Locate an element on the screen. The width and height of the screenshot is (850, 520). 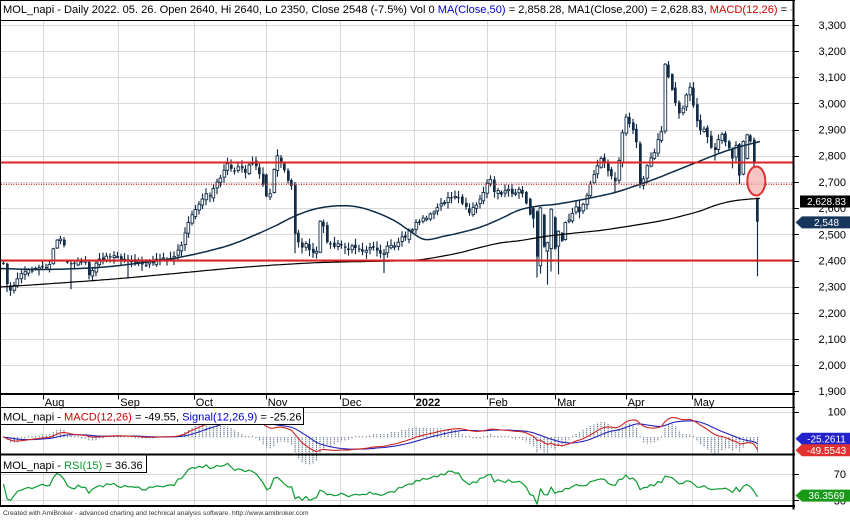
svg-text: May is located at coordinates (704, 403).